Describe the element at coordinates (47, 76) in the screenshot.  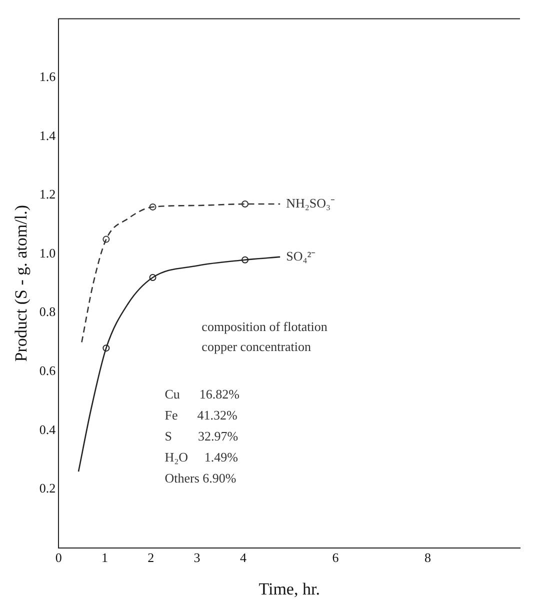
I see `y-tick-label: 1.6` at that location.